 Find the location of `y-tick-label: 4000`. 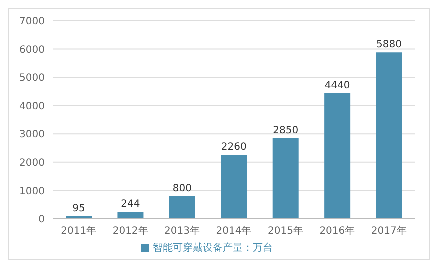

y-tick-label: 4000 is located at coordinates (32, 106).